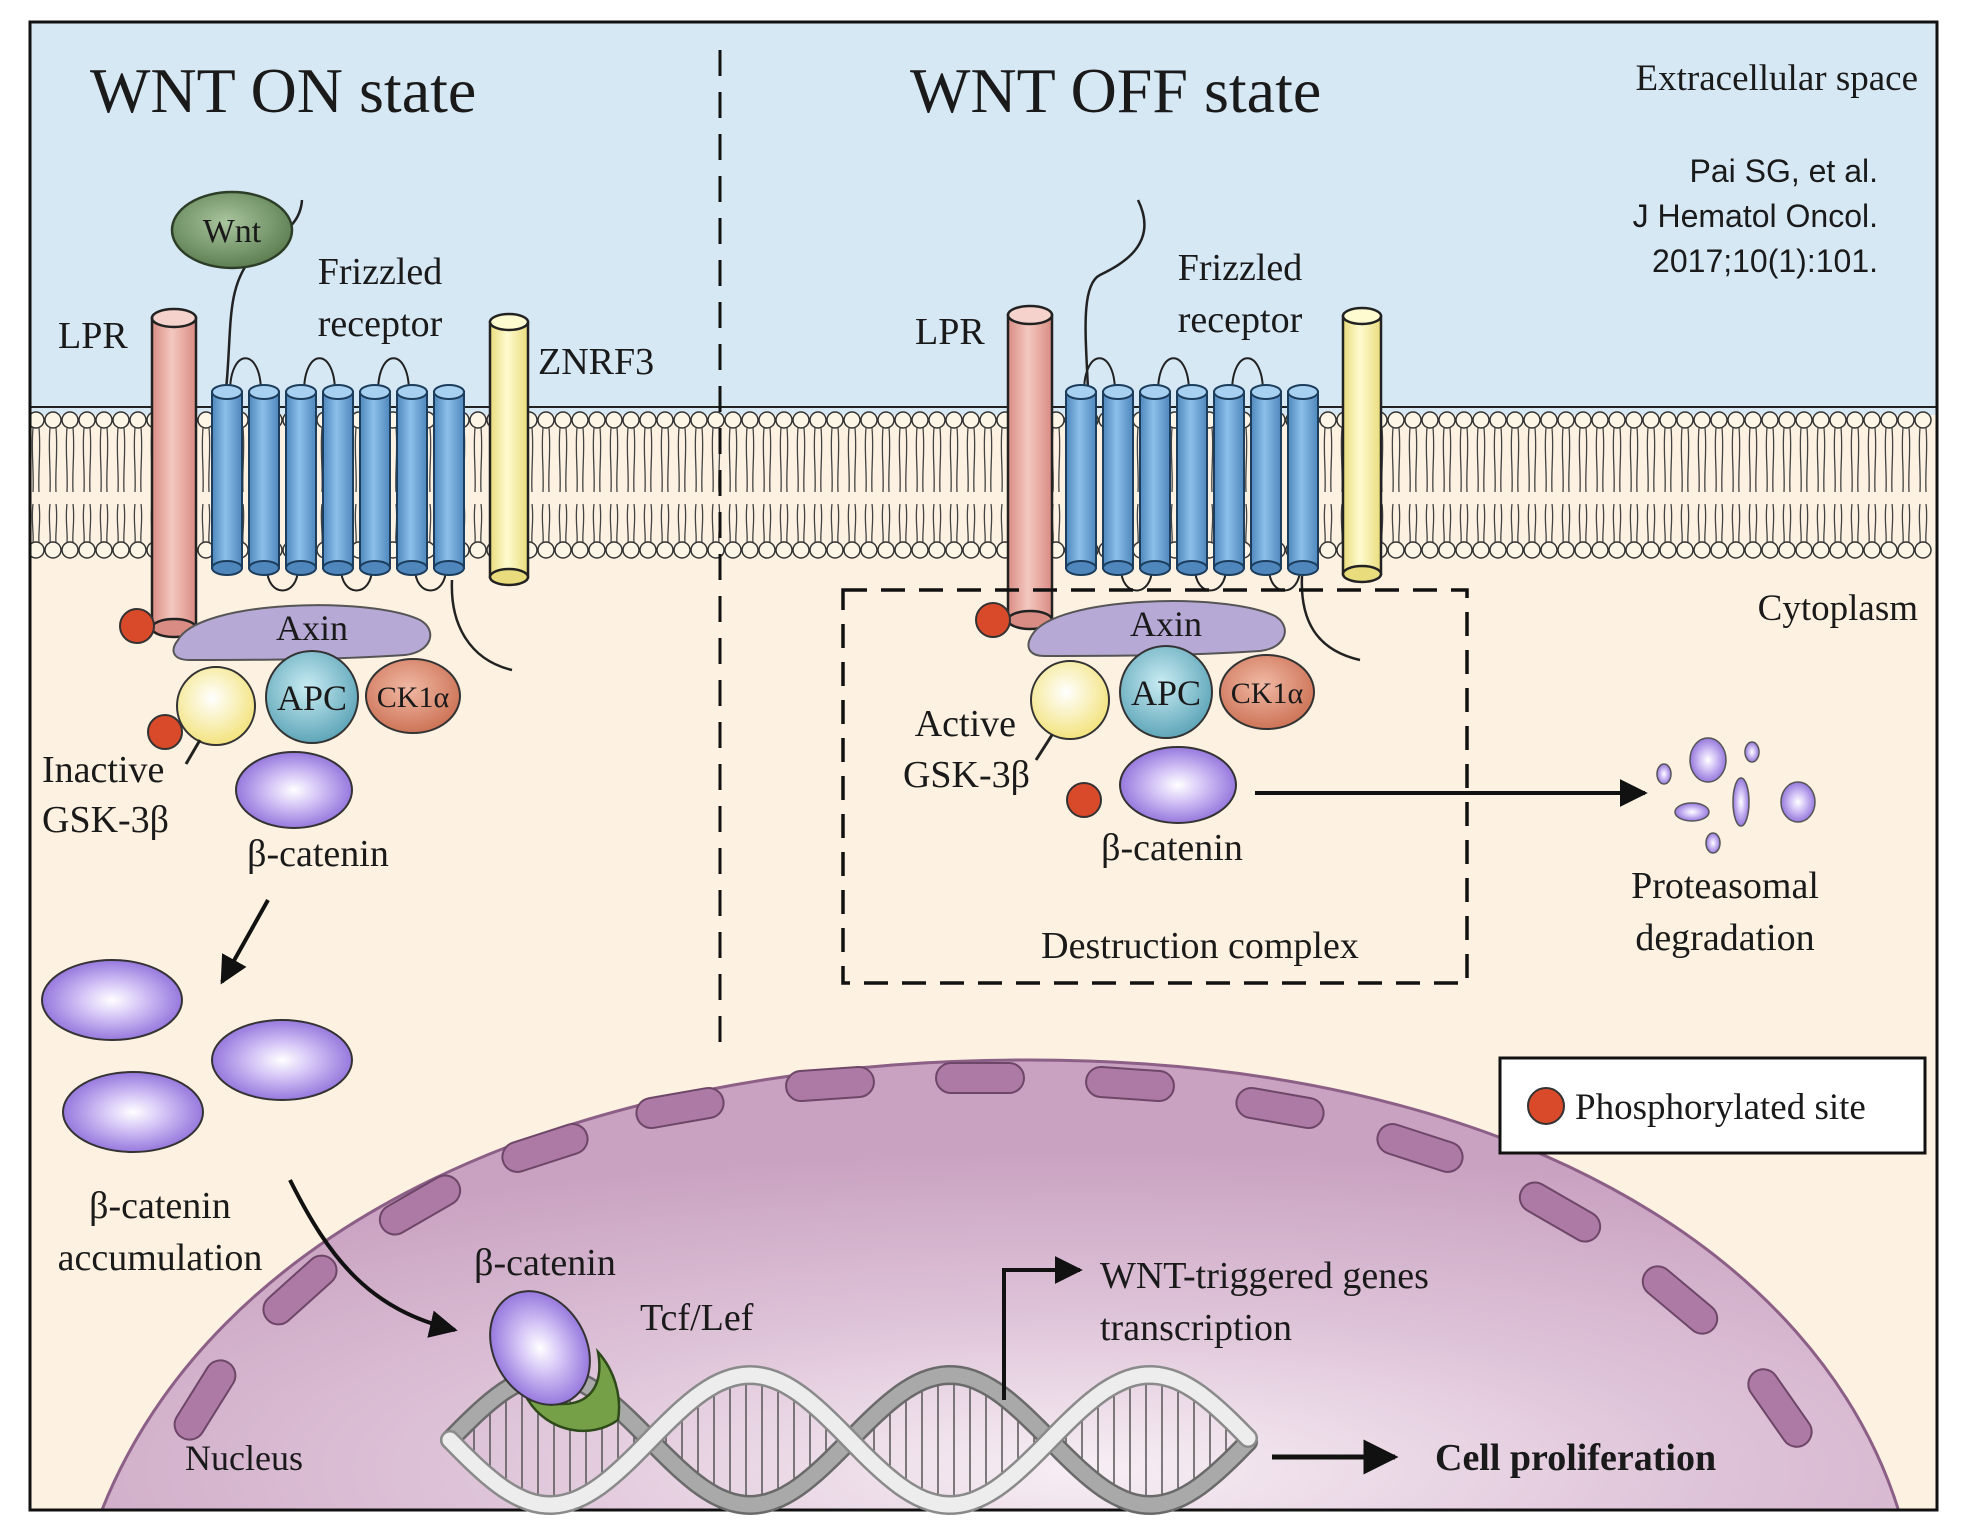 Image resolution: width=1966 pixels, height=1536 pixels. I want to click on transcription-start-arrow, so click(1042, 1328).